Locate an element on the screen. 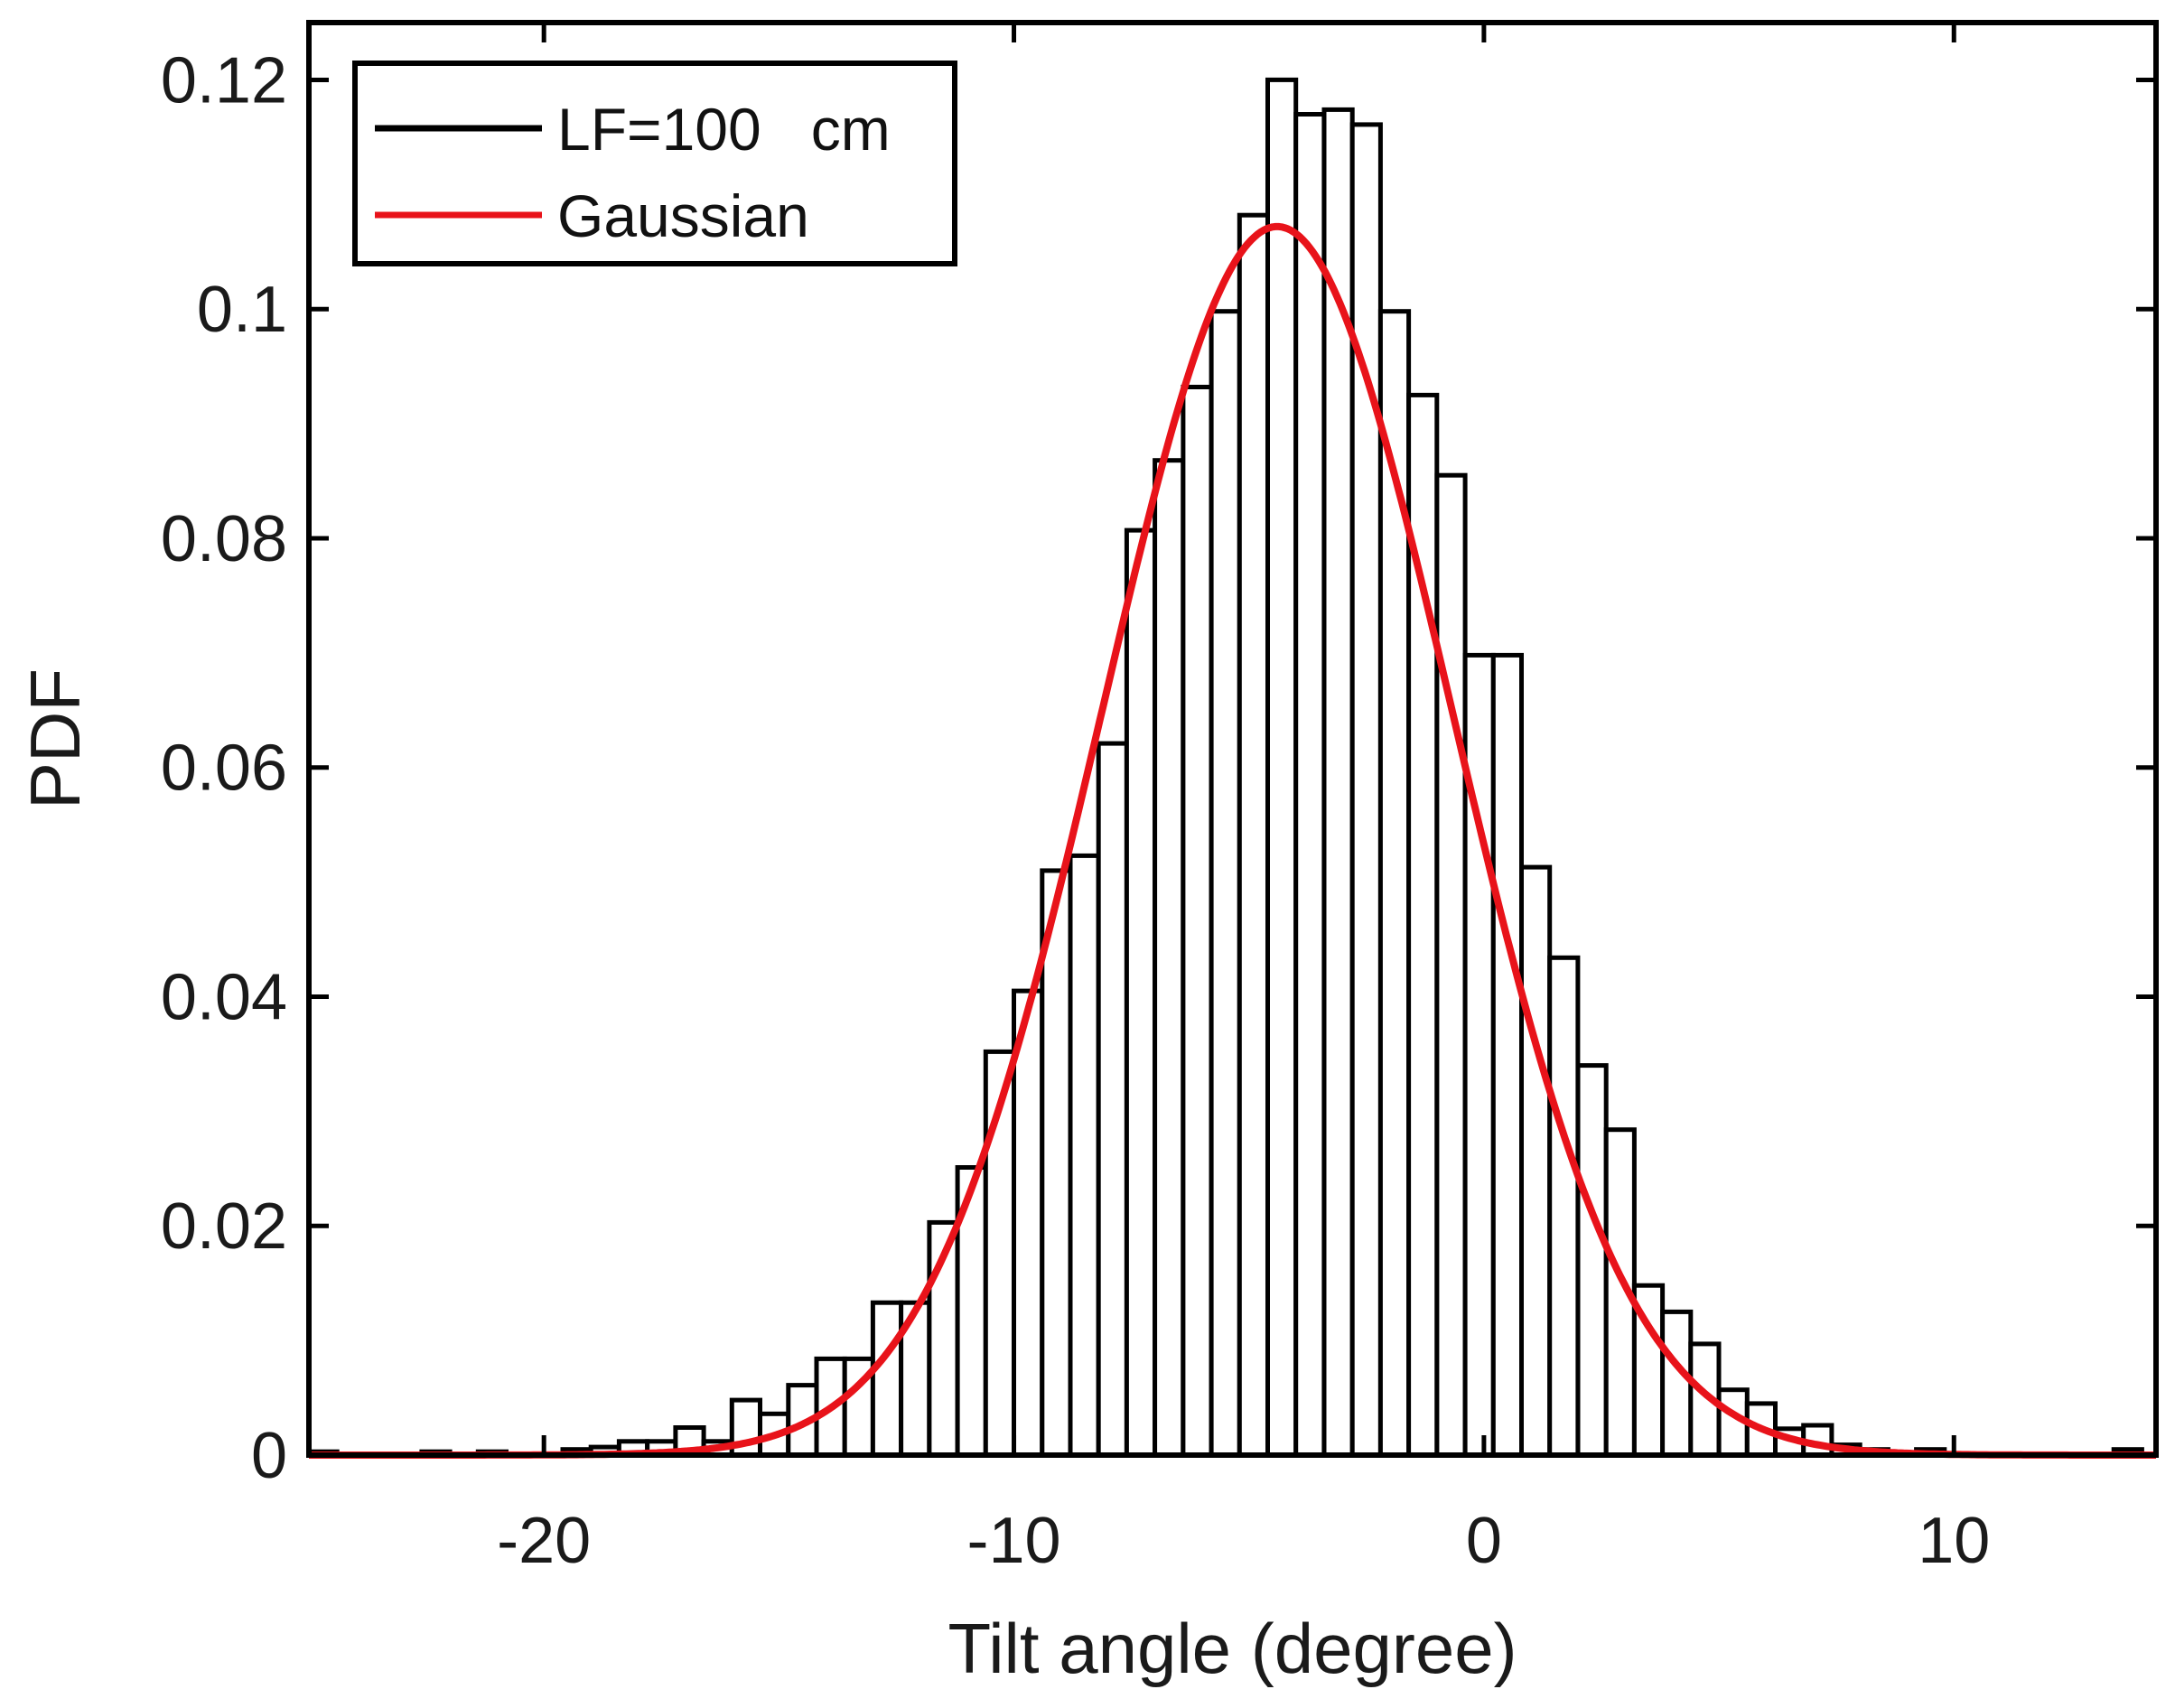  x-axis-label: Tilt angle (degree) is located at coordinates (1232, 1648).